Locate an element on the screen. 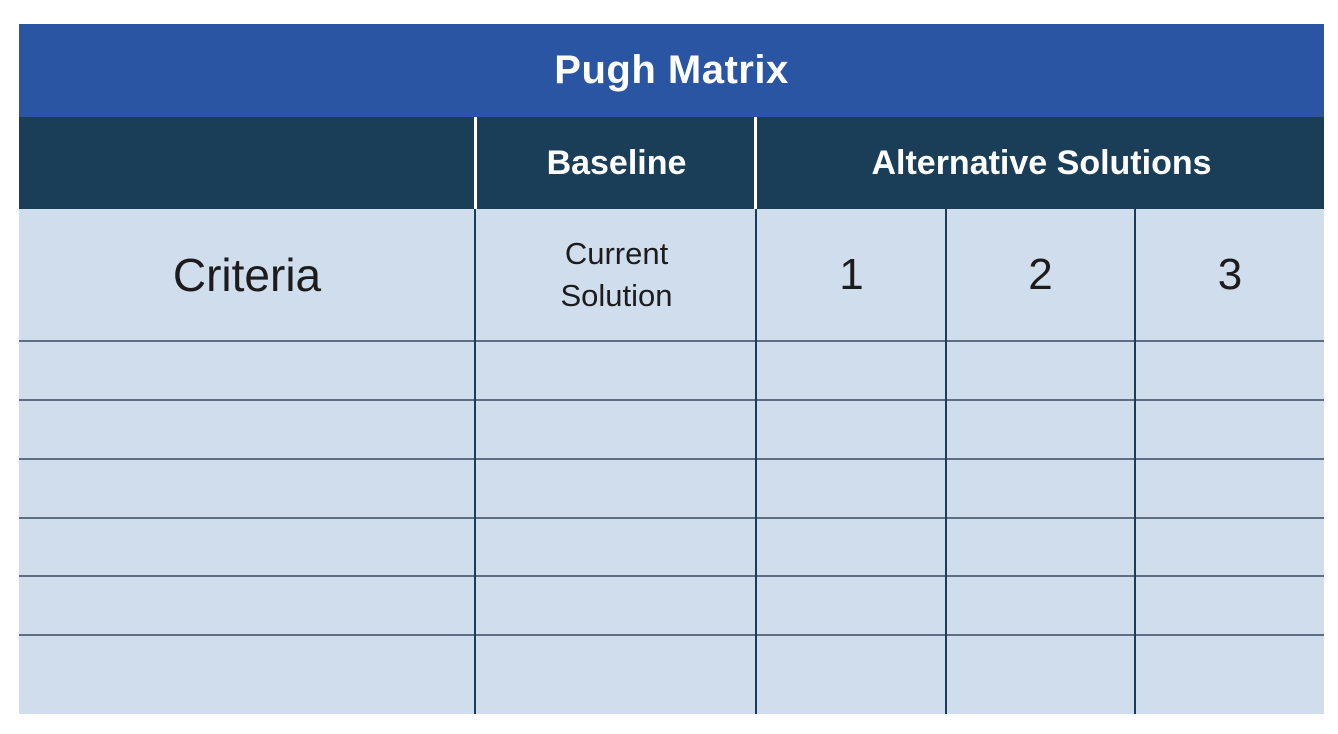  matrix-title: Pugh Matrix is located at coordinates (671, 70).